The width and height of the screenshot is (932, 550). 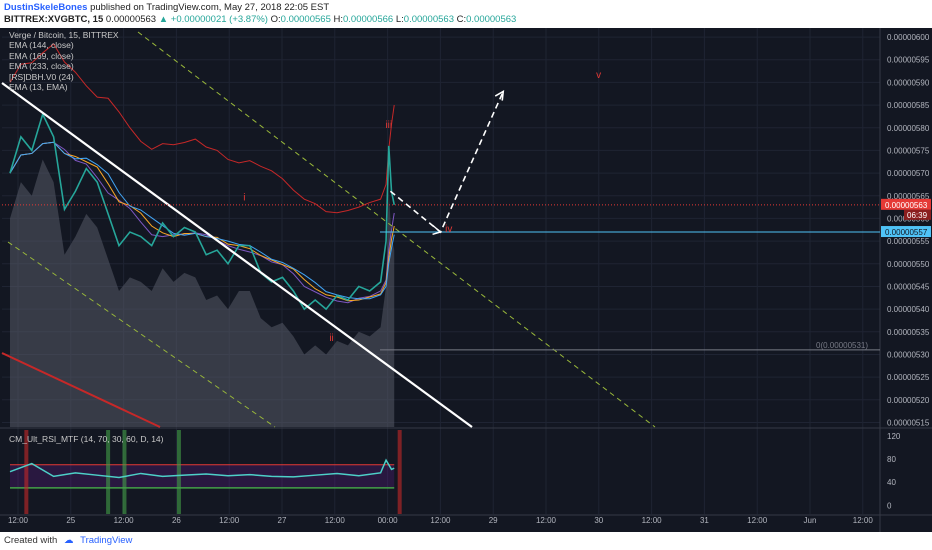 What do you see at coordinates (598, 520) in the screenshot?
I see `x-tick-label: 30` at bounding box center [598, 520].